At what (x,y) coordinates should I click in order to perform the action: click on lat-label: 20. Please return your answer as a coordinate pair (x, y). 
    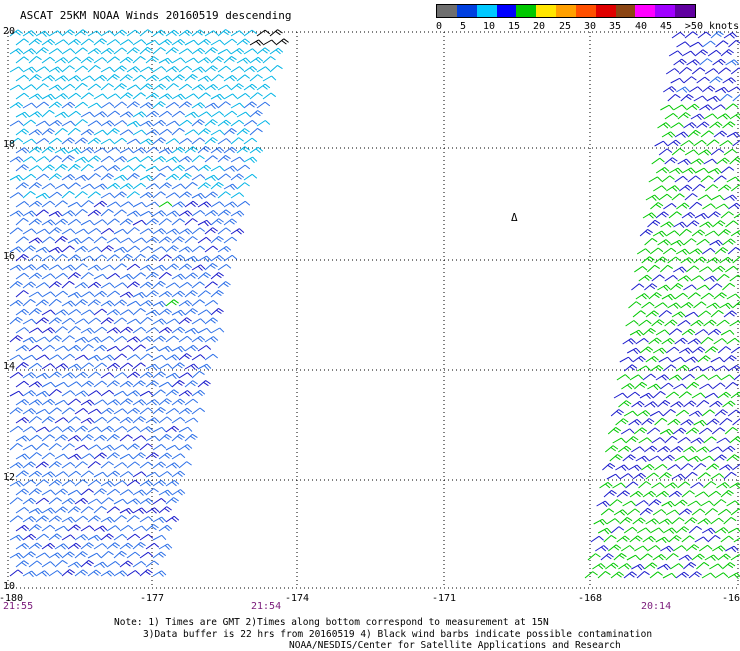
    Looking at the image, I should click on (9, 31).